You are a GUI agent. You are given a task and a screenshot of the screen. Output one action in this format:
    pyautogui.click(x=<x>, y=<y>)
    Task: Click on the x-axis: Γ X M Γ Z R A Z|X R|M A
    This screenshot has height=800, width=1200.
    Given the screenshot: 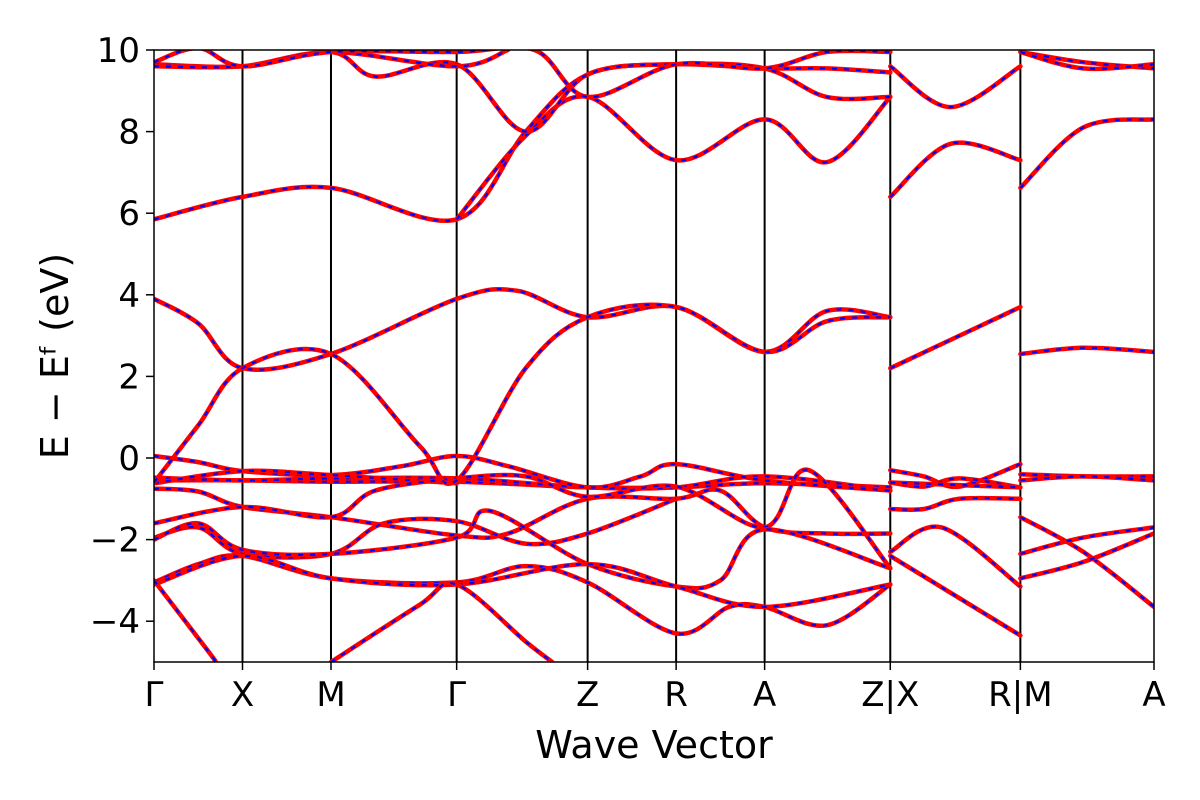 What is the action you would take?
    pyautogui.click(x=655, y=688)
    